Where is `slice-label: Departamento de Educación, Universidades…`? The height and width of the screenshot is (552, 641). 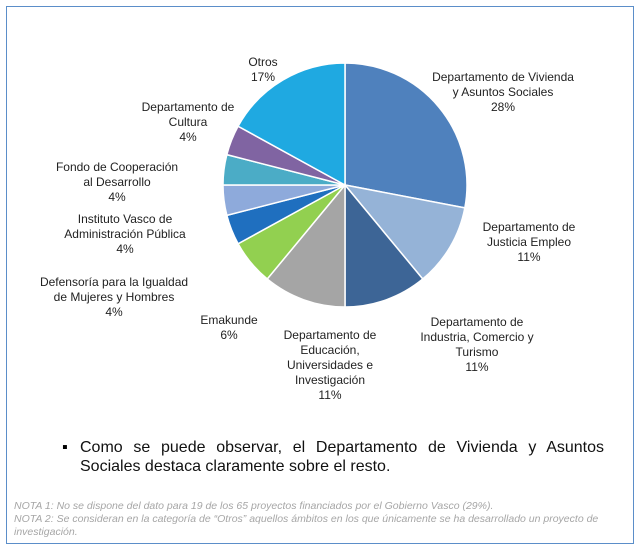 slice-label: Departamento de Educación, Universidades… is located at coordinates (330, 365).